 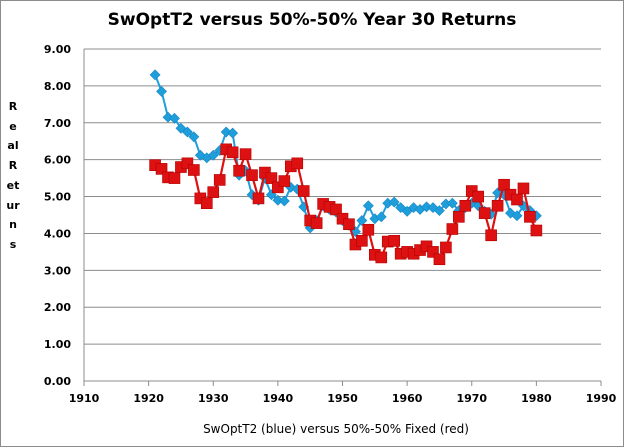 I want to click on y-tick-label: 1.00, so click(x=57, y=344).